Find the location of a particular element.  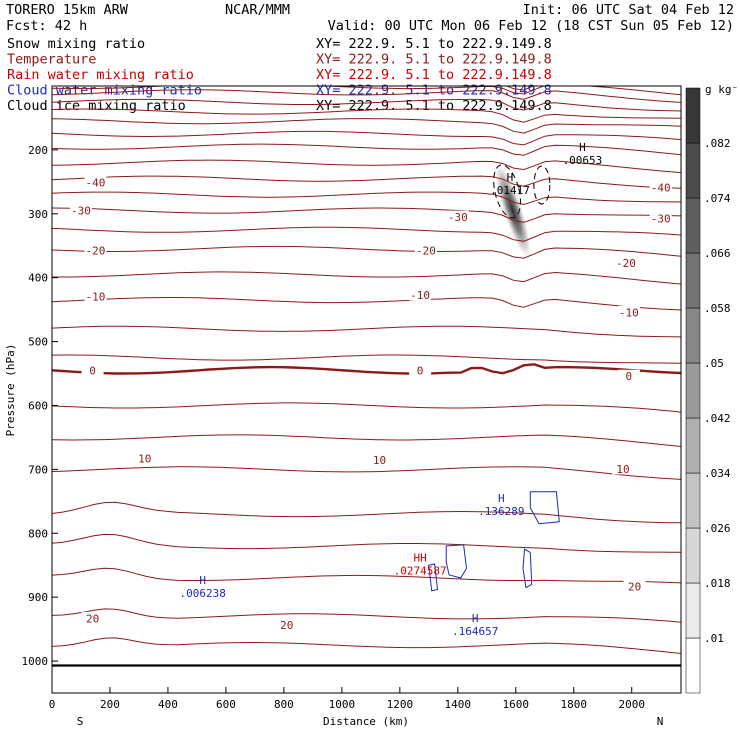

isotherm-label-13: 0 is located at coordinates (629, 376).